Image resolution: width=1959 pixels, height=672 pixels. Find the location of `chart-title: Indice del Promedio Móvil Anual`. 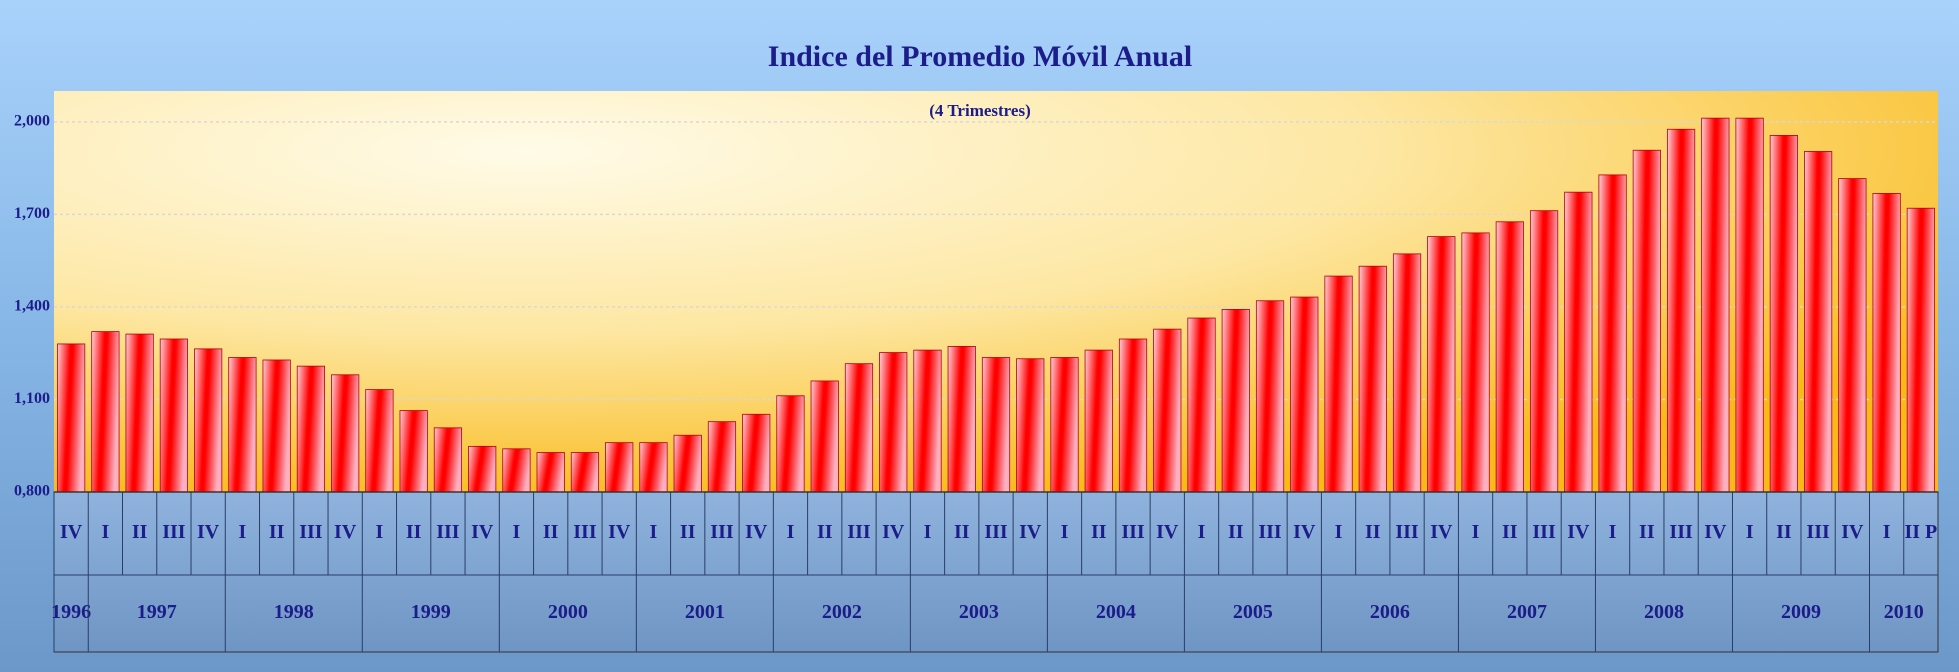

chart-title: Indice del Promedio Móvil Anual is located at coordinates (980, 56).